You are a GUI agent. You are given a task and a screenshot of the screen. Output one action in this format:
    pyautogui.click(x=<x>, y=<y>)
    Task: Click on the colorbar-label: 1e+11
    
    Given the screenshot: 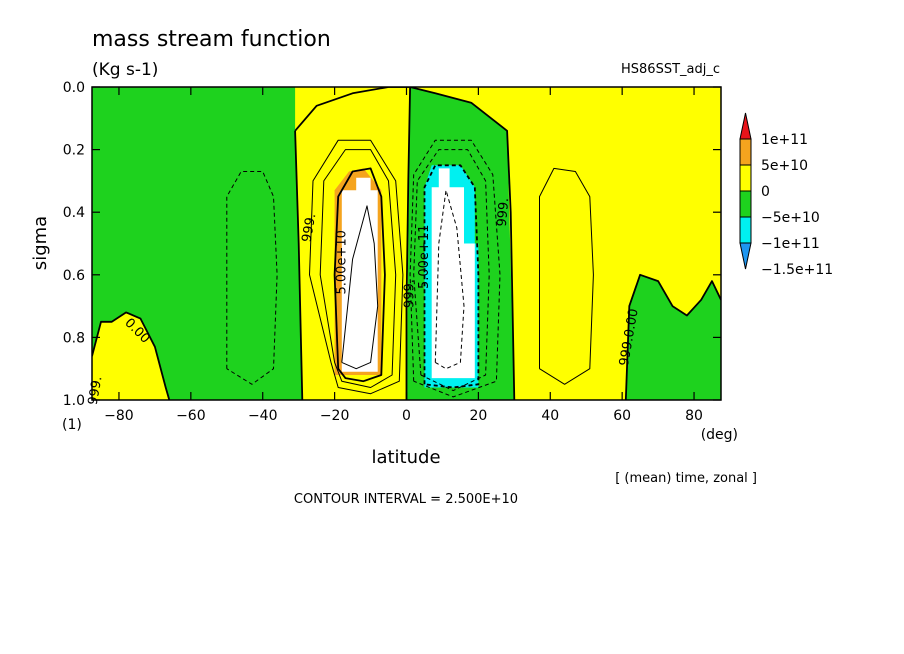 What is the action you would take?
    pyautogui.click(x=784, y=140)
    